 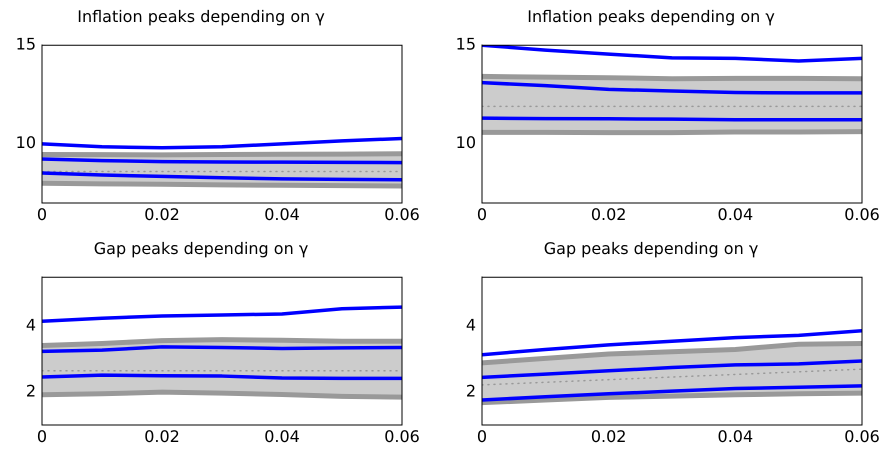 I want to click on line-series, so click(x=672, y=377).